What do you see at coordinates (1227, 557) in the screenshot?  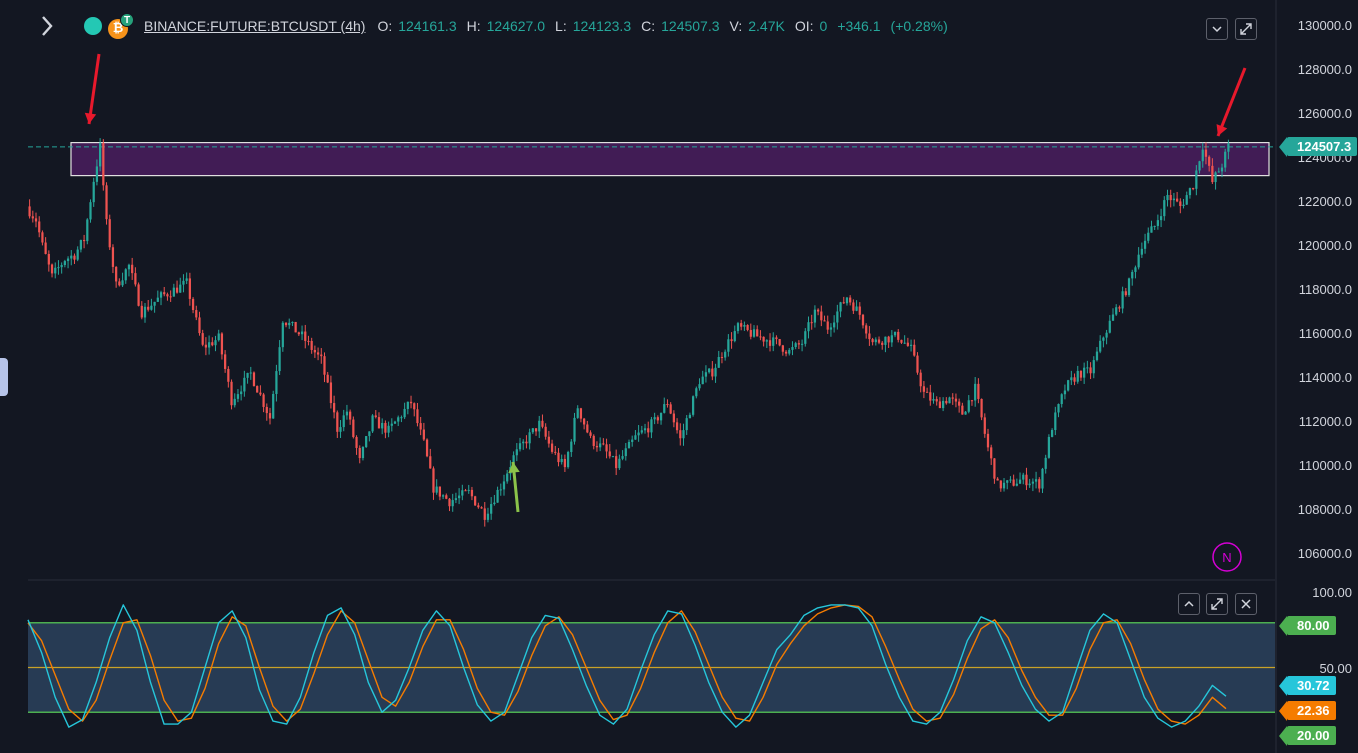 I see `n-badge-ring` at bounding box center [1227, 557].